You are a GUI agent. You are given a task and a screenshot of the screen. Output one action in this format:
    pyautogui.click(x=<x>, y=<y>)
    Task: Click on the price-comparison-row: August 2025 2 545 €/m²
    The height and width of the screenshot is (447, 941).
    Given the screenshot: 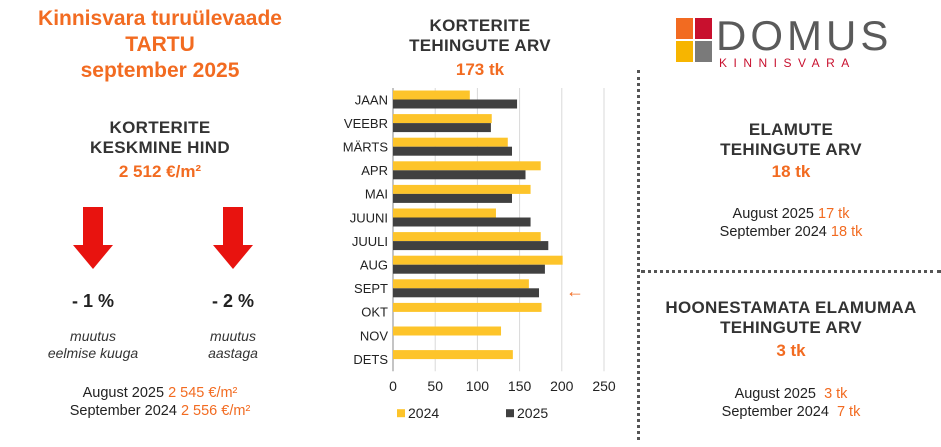 What is the action you would take?
    pyautogui.click(x=160, y=393)
    